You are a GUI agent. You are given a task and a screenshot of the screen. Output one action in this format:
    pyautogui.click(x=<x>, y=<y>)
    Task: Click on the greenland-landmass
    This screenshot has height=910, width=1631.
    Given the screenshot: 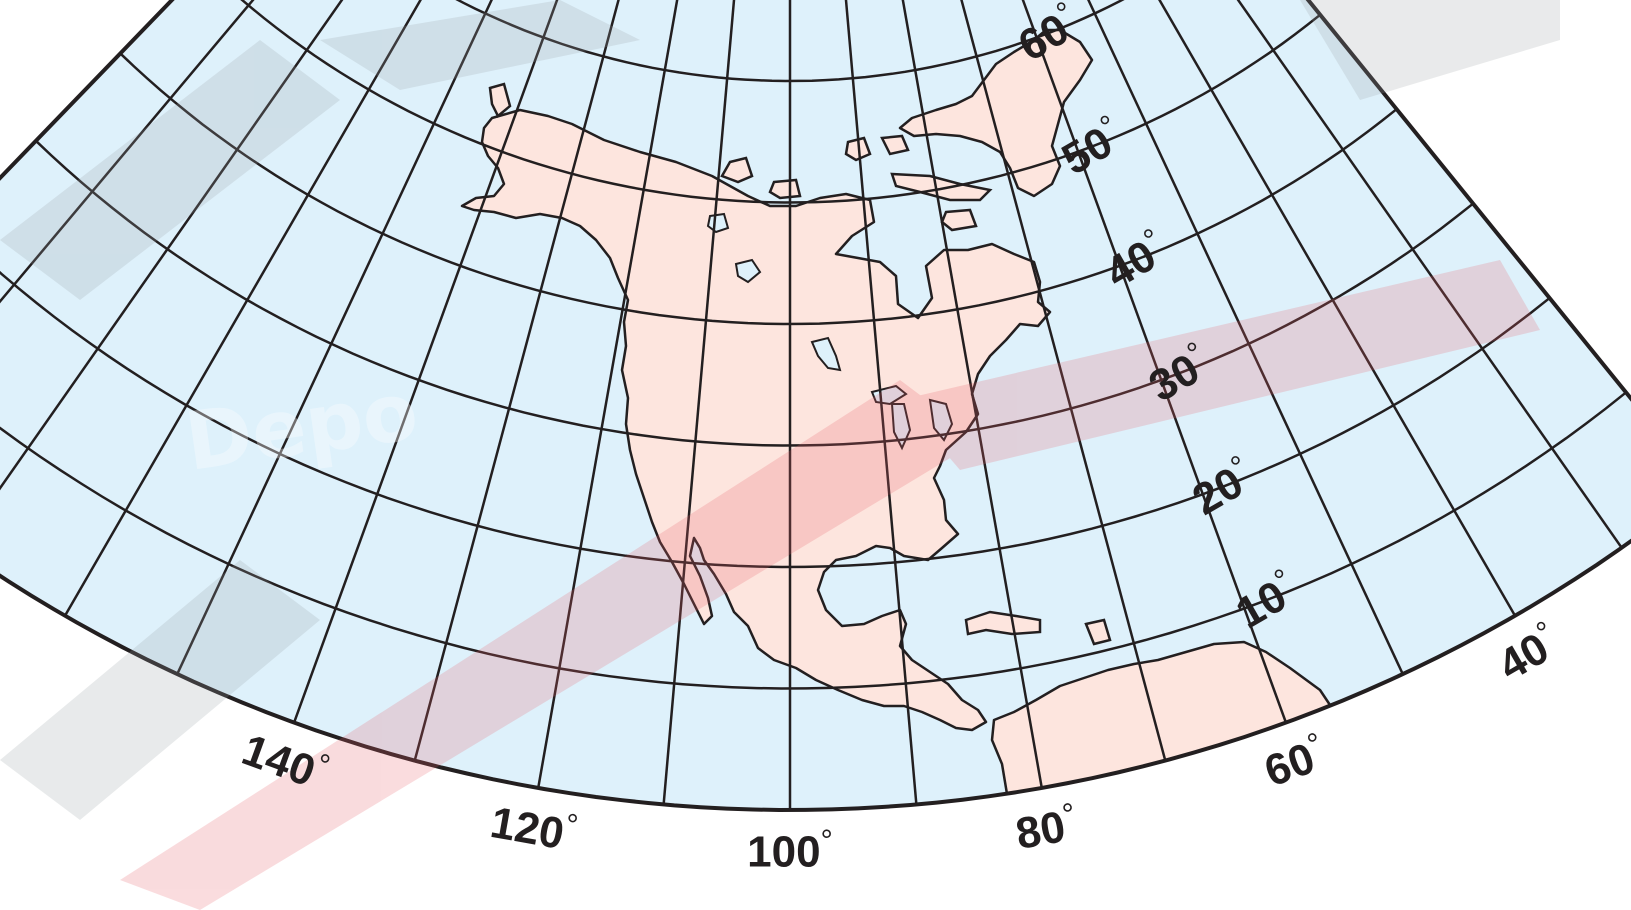 What is the action you would take?
    pyautogui.click(x=996, y=113)
    